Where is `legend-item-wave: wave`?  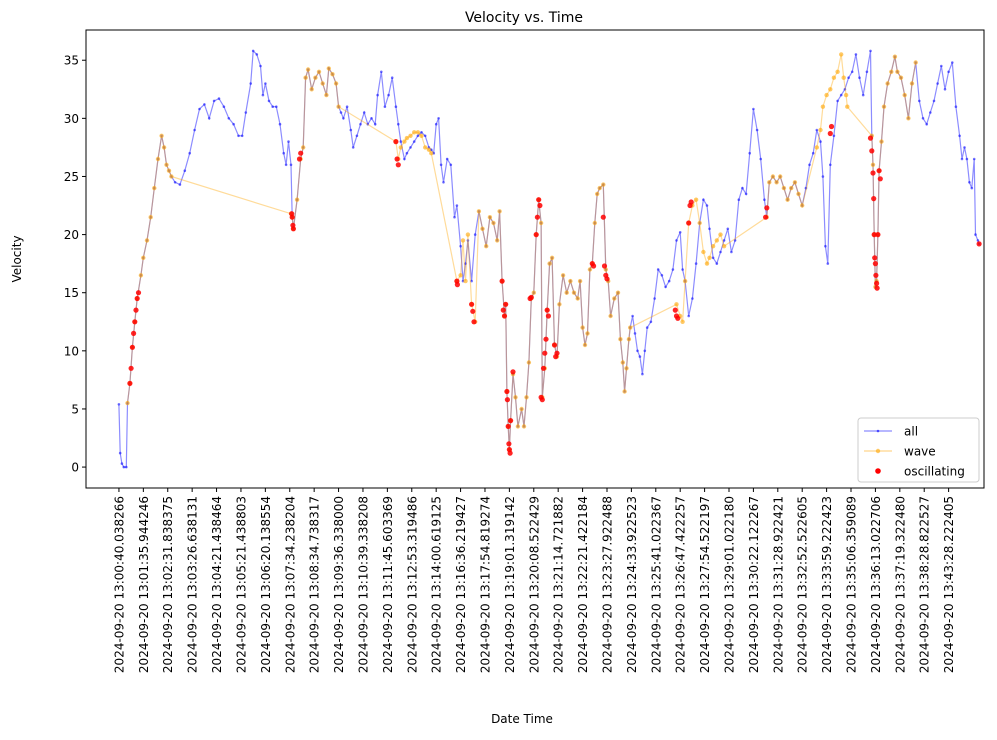 legend-item-wave: wave is located at coordinates (900, 452).